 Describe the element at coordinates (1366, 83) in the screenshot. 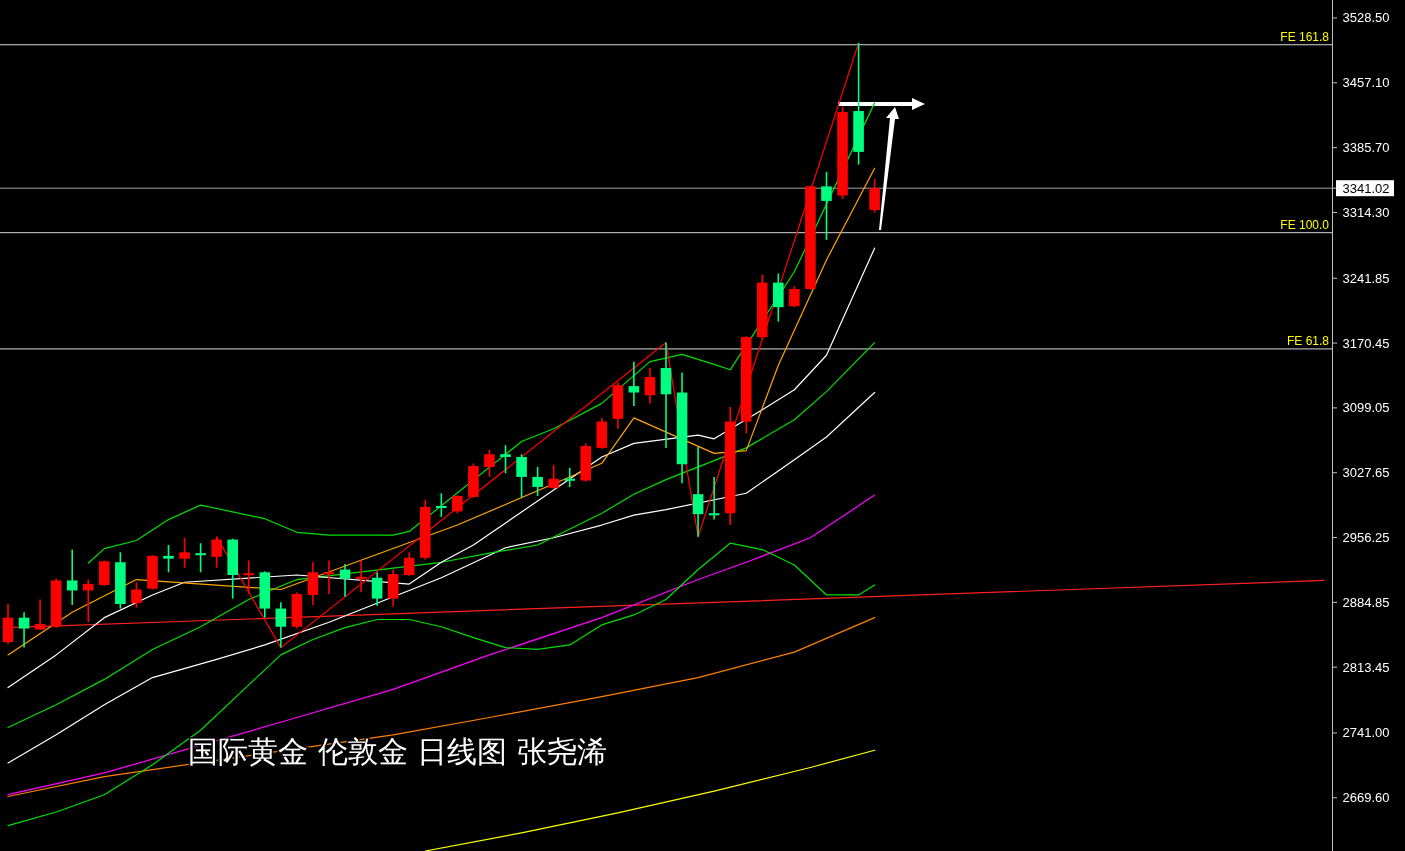

I see `y-tick-label: 3457.10` at that location.